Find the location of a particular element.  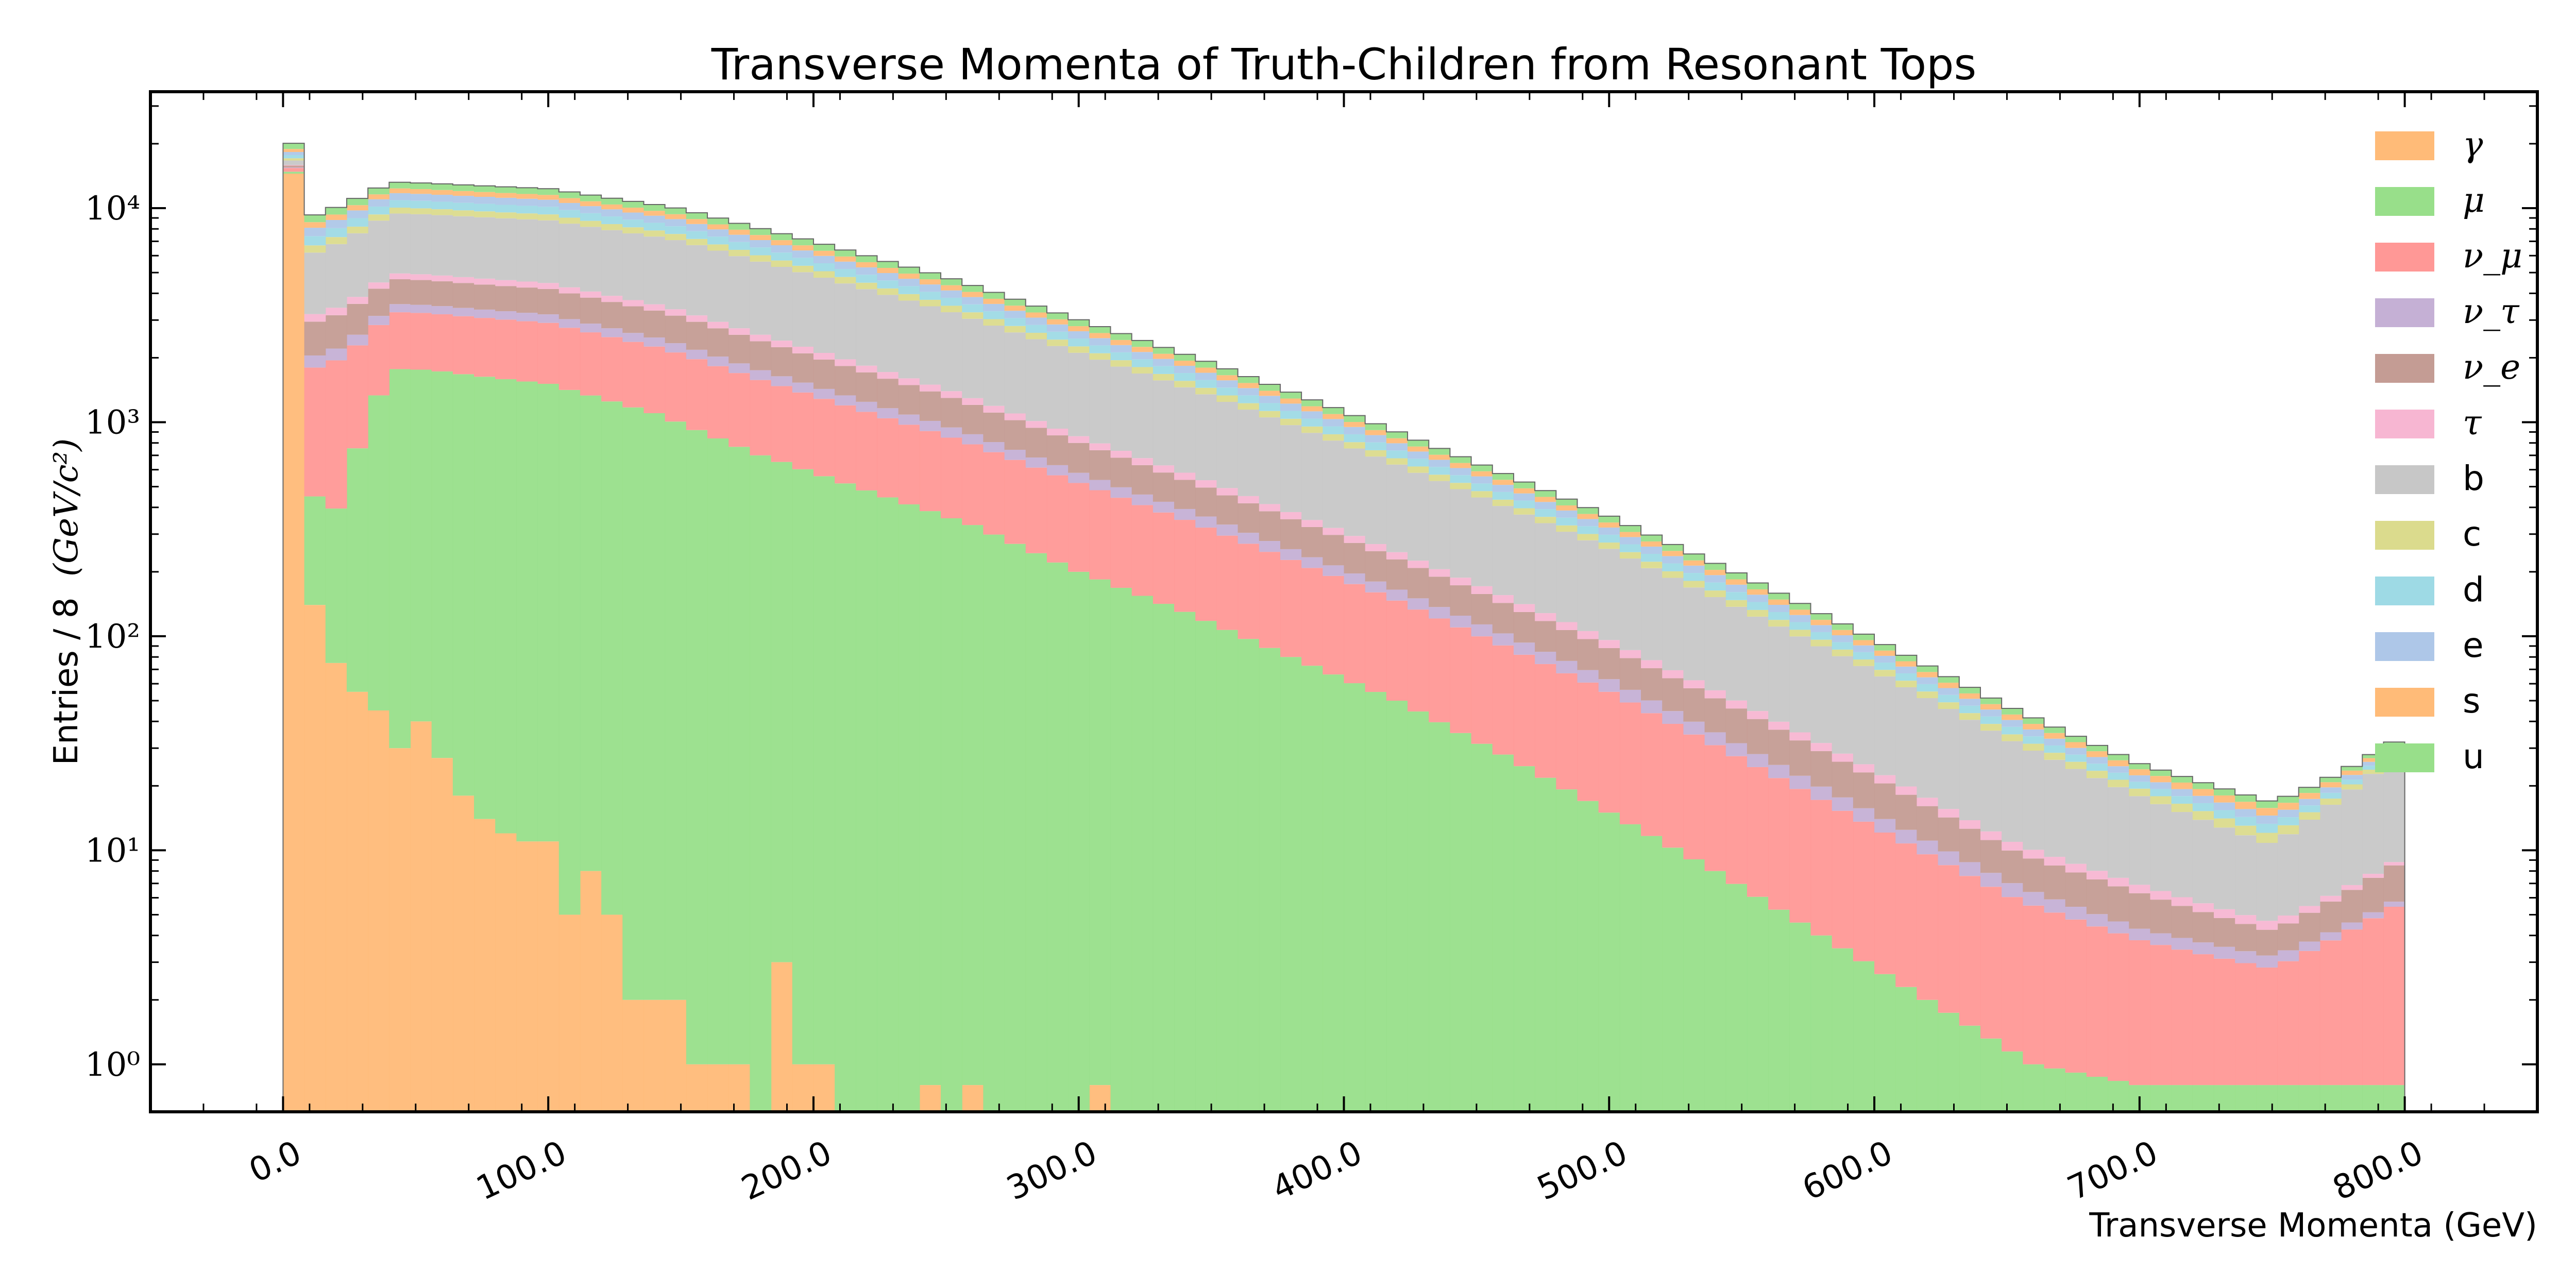

y-axis-label-unit: (GeV/c²) is located at coordinates (66, 507).